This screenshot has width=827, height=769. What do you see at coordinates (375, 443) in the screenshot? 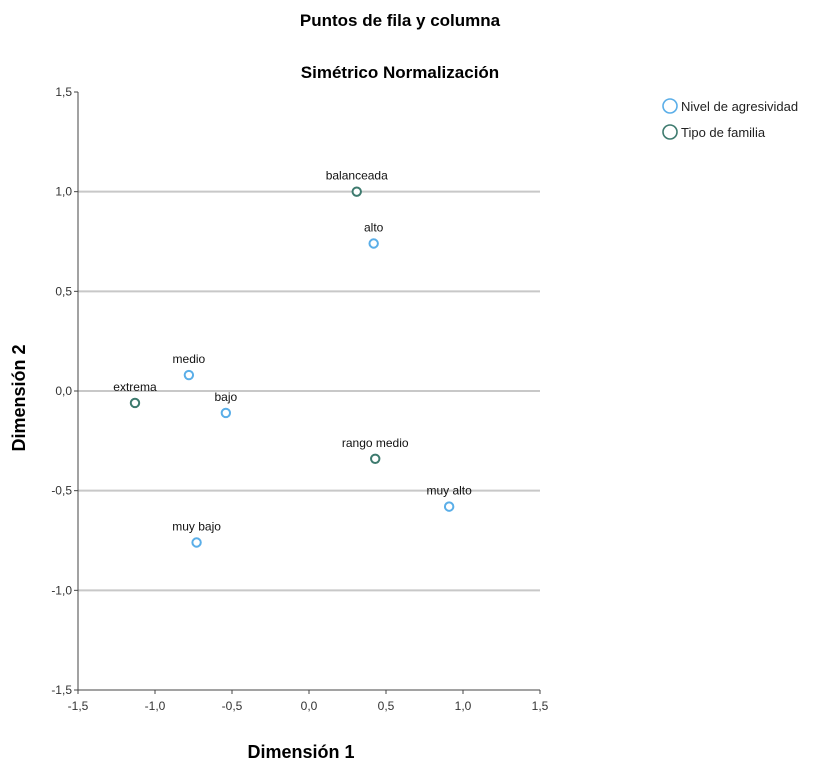
I see `point-label: rango medio` at bounding box center [375, 443].